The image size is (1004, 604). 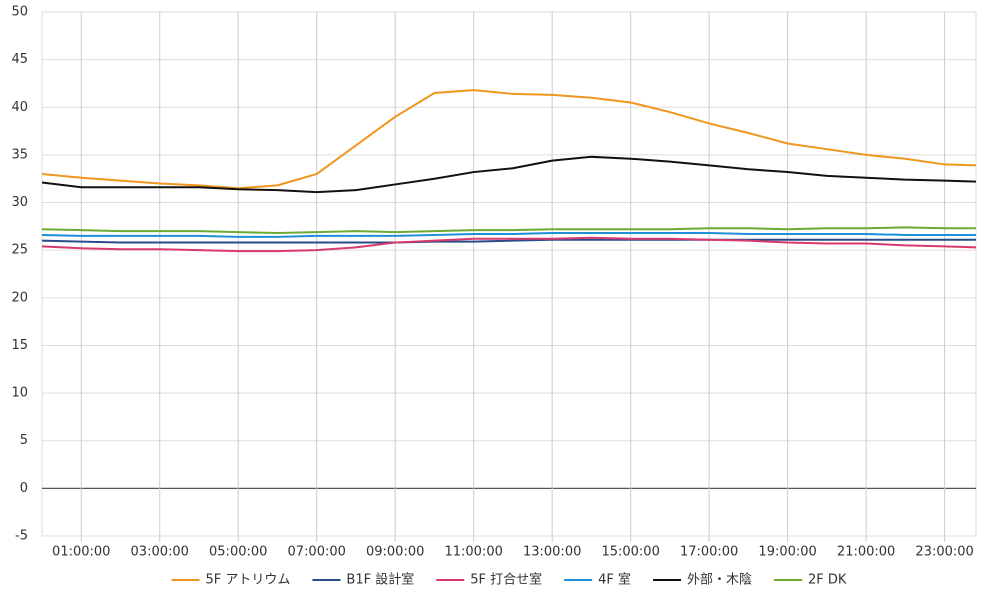 What do you see at coordinates (19, 297) in the screenshot?
I see `y-tick-label: 20` at bounding box center [19, 297].